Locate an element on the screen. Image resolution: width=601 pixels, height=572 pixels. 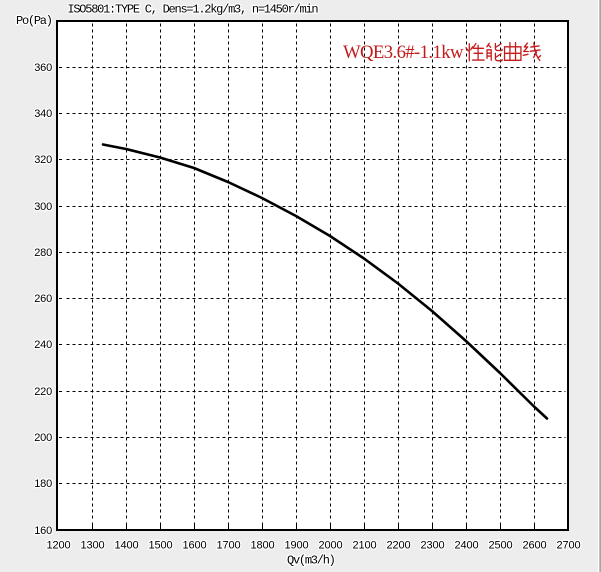
svg-text: 2200 is located at coordinates (399, 545).